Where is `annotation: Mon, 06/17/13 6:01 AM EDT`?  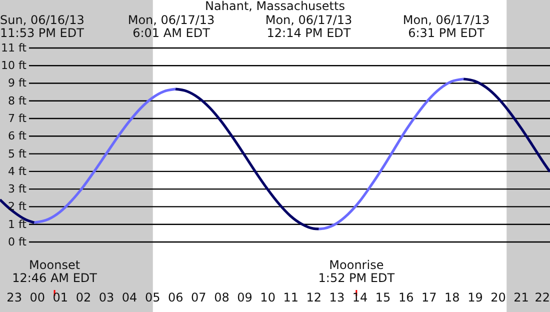
annotation: Mon, 06/17/13 6:01 AM EDT is located at coordinates (171, 26).